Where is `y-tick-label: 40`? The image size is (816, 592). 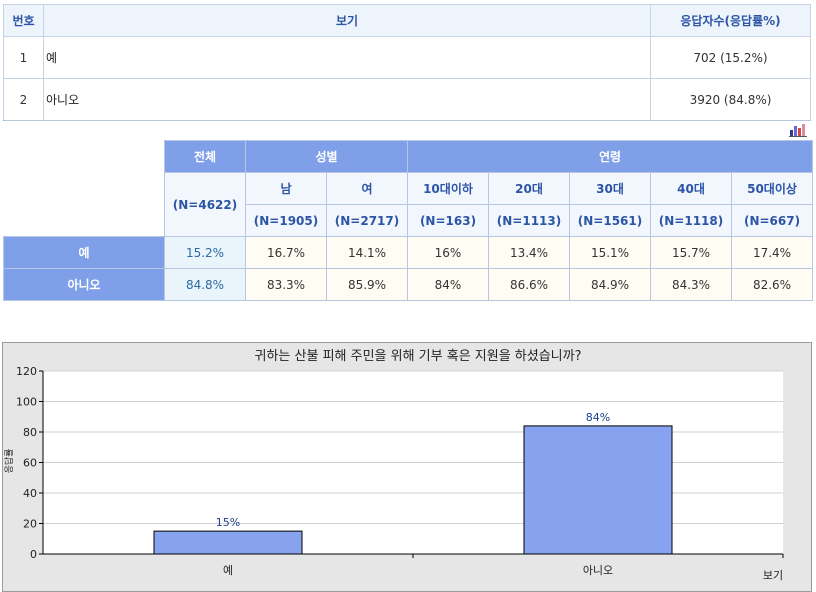
y-tick-label: 40 is located at coordinates (30, 493).